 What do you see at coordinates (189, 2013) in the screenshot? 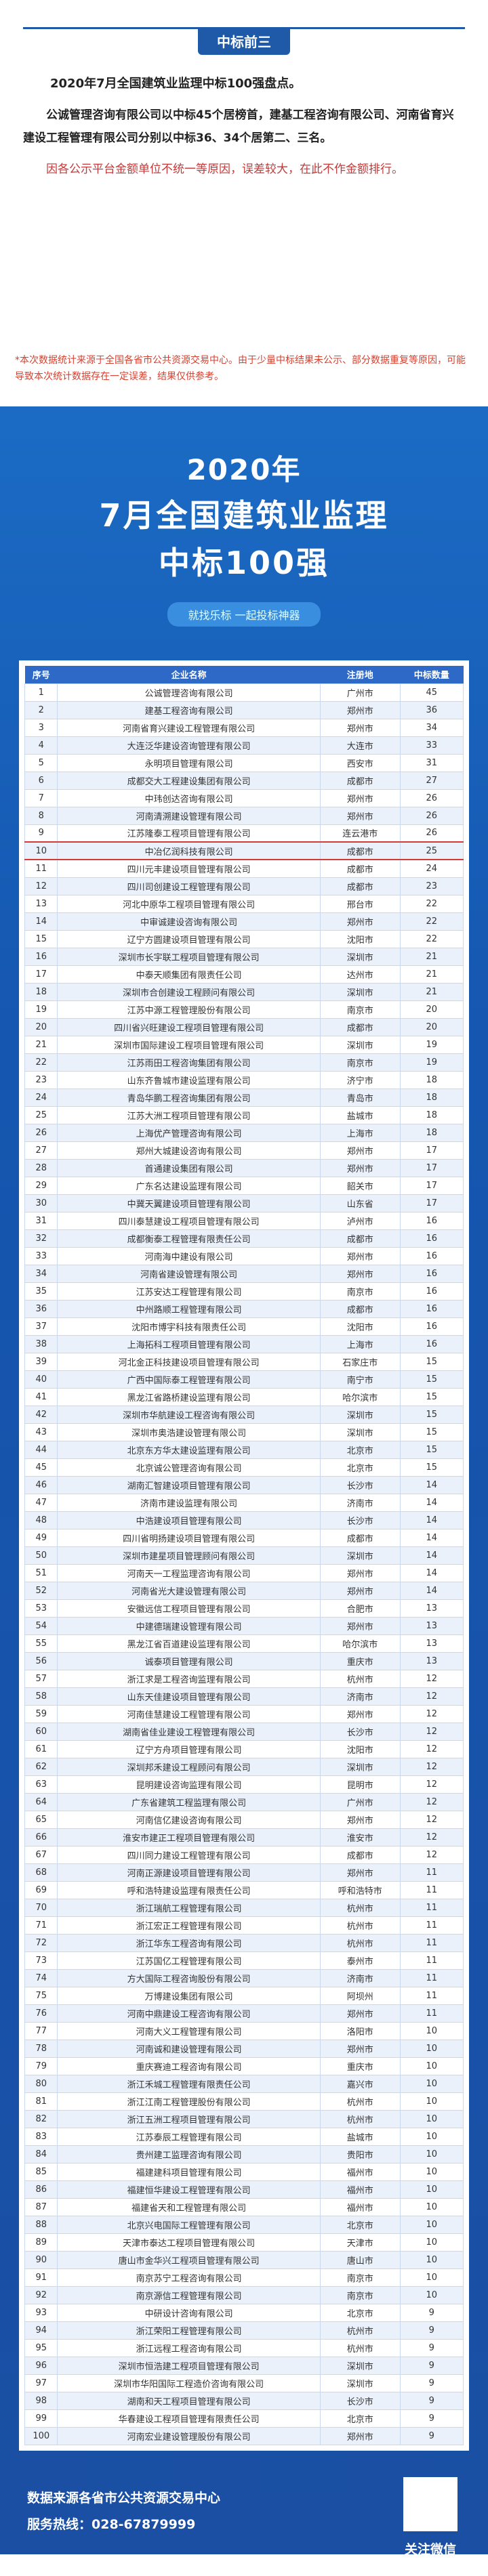
I see `company: 河南中鼎建设工程咨询有限公司` at bounding box center [189, 2013].